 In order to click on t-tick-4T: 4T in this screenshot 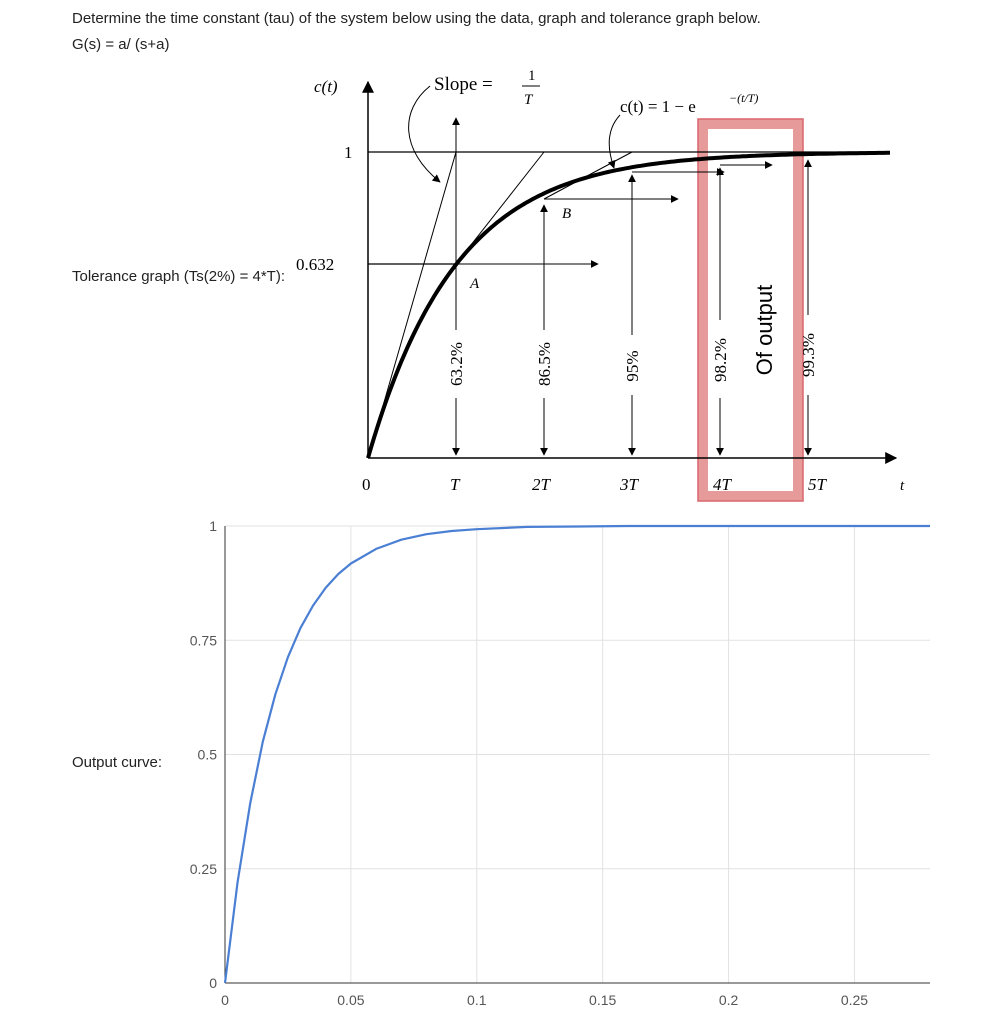, I will do `click(723, 484)`.